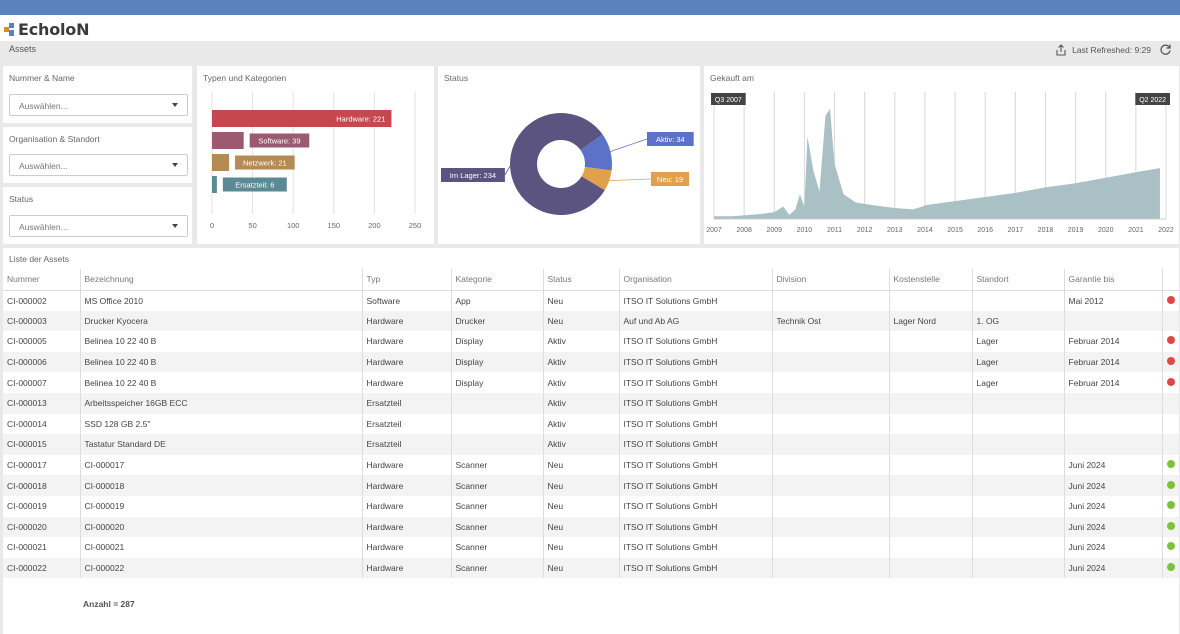 Image resolution: width=1180 pixels, height=634 pixels. What do you see at coordinates (728, 100) in the screenshot?
I see `range-start-label: Q3 2007` at bounding box center [728, 100].